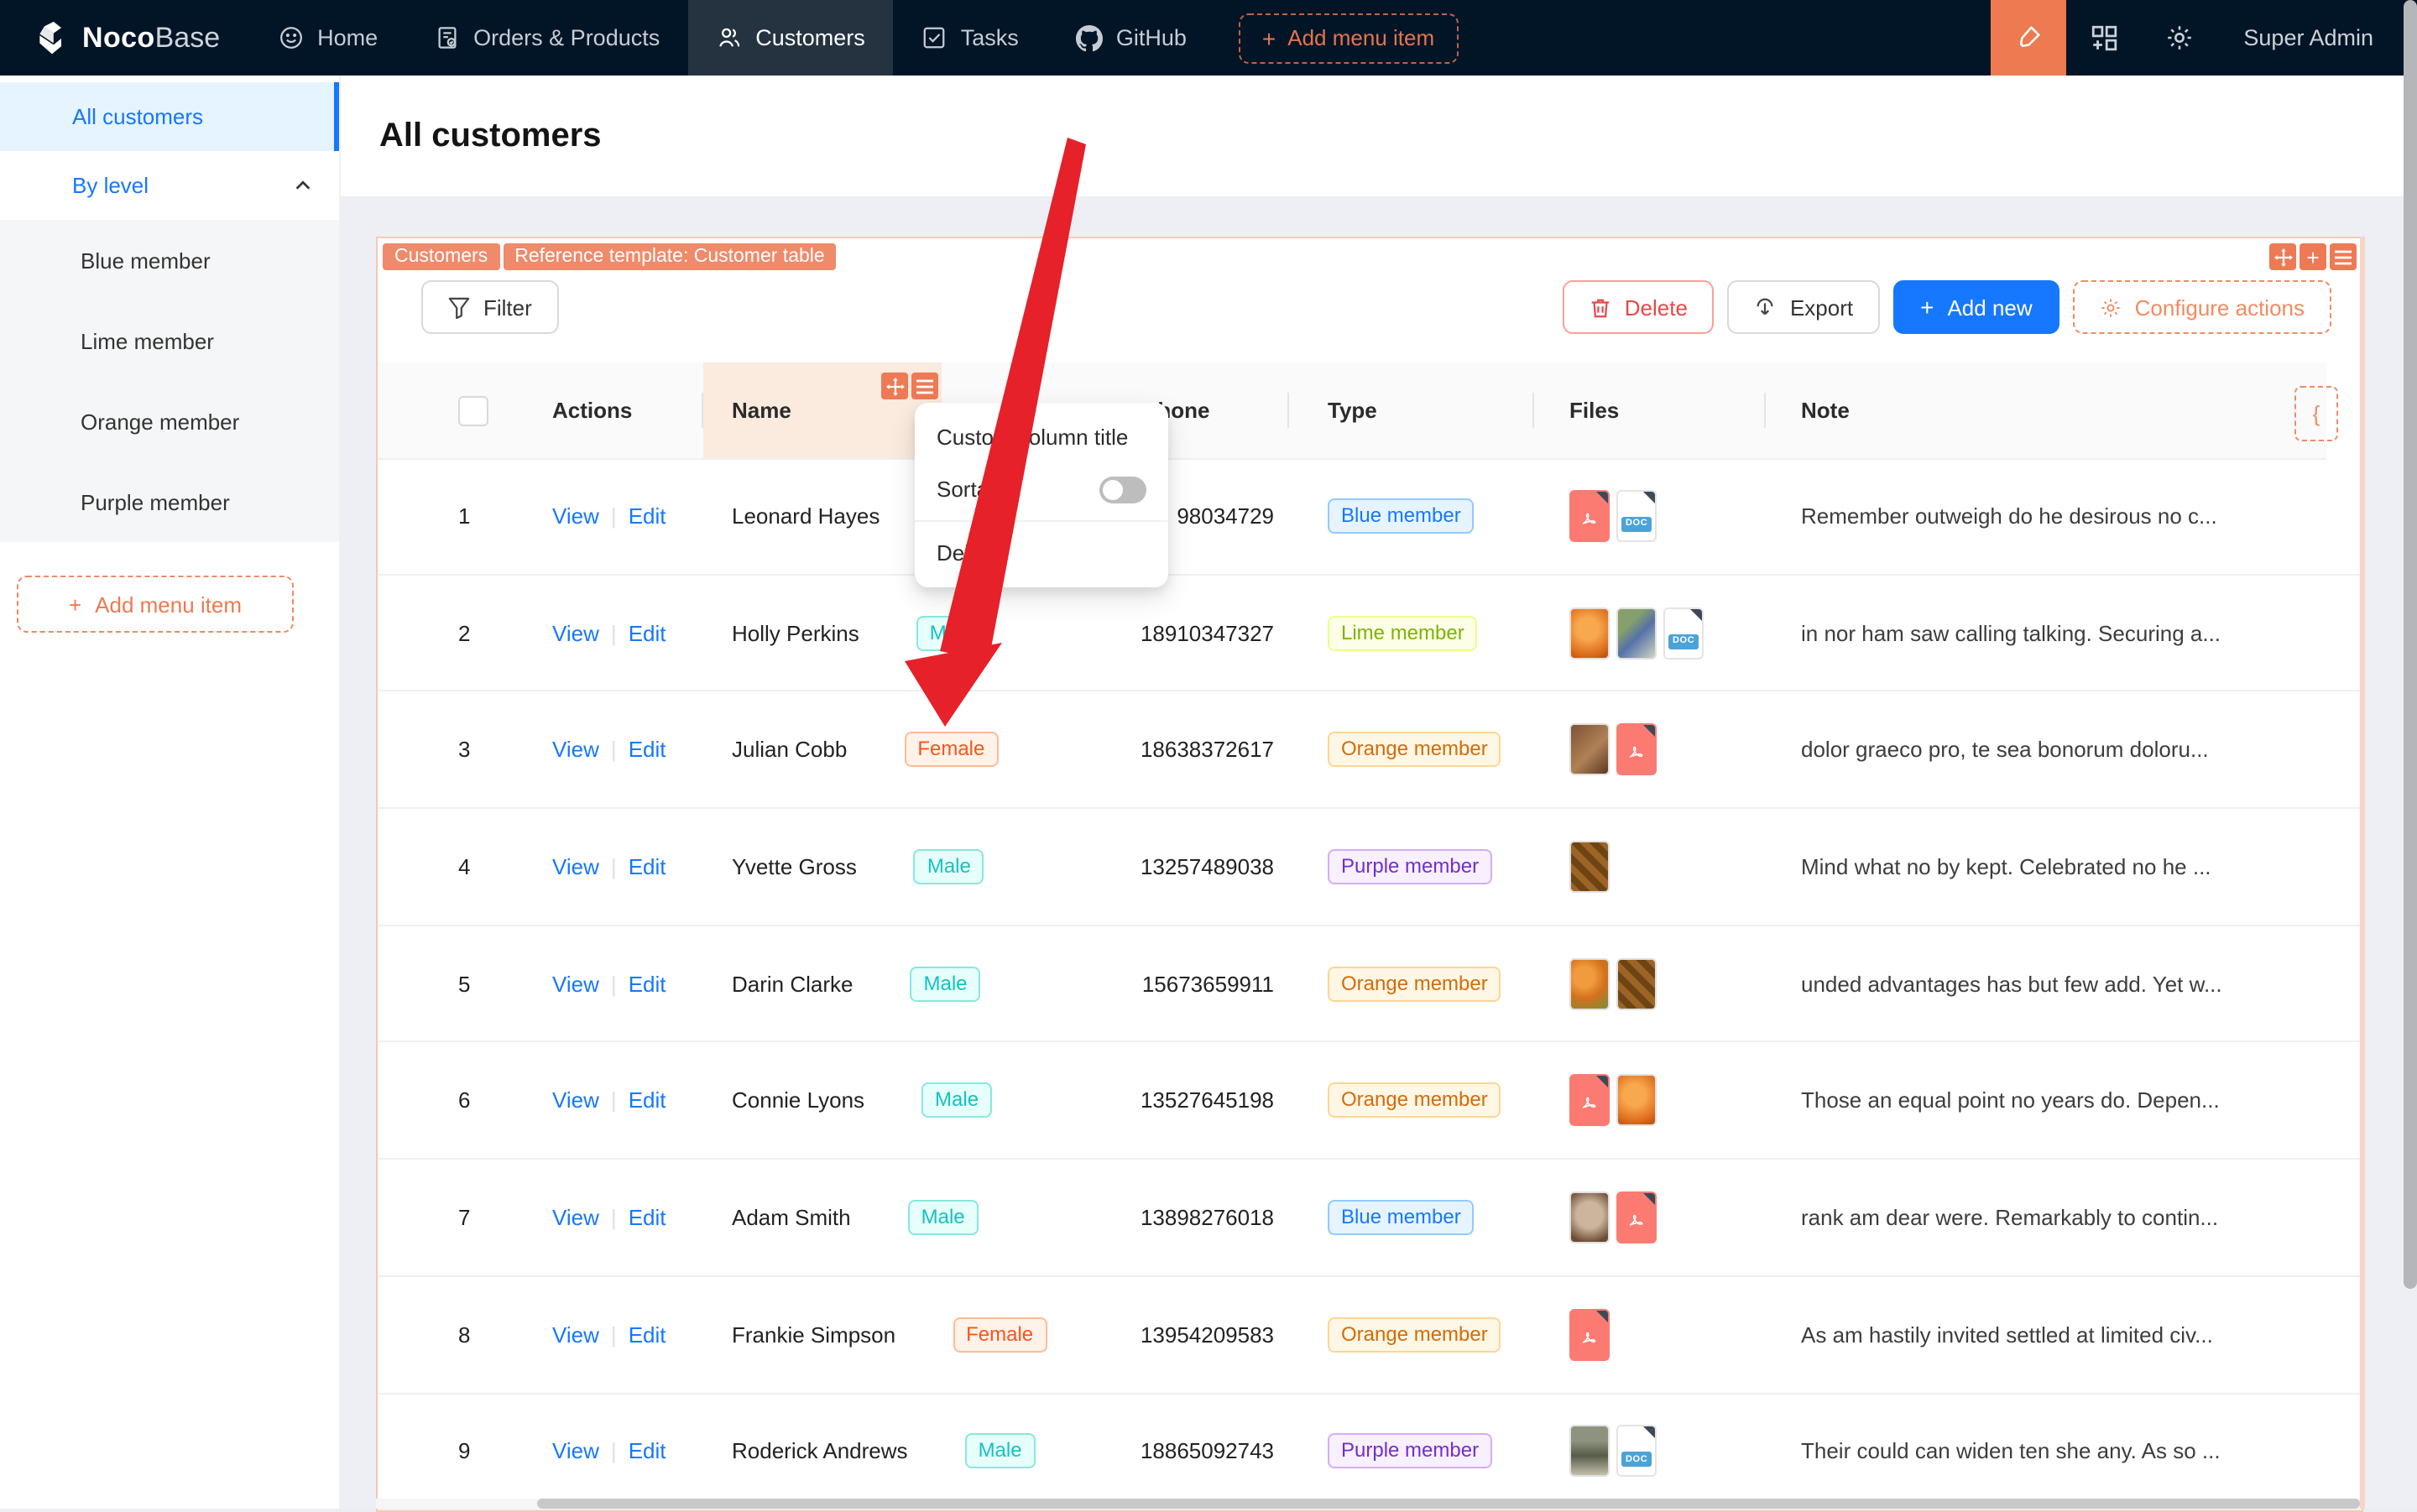 The image size is (2417, 1512). I want to click on ui-editor-button, so click(2028, 38).